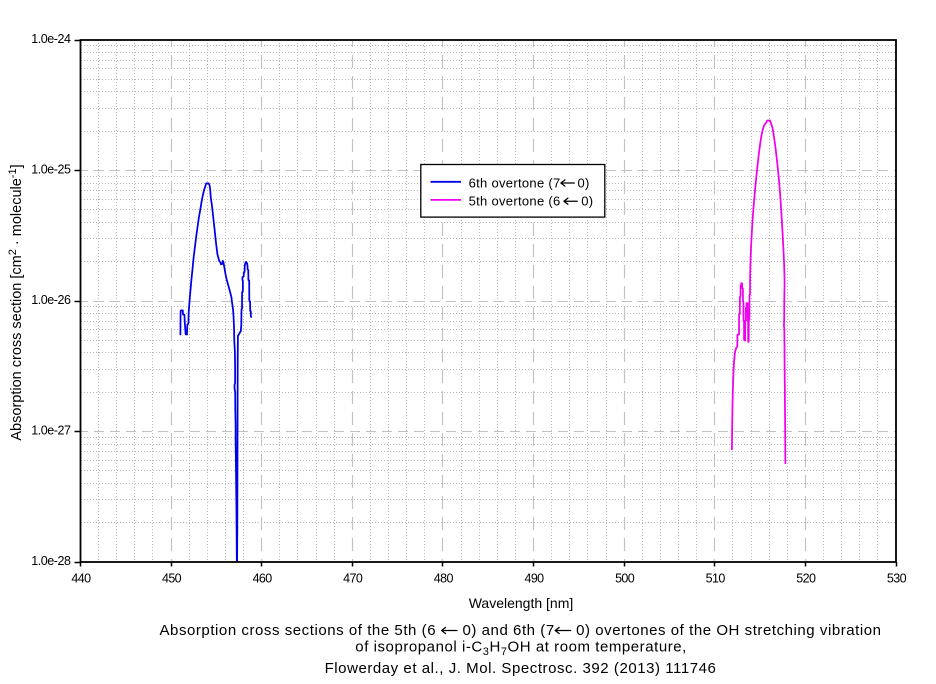 This screenshot has width=936, height=684. What do you see at coordinates (51, 430) in the screenshot?
I see `svg-text: 1.0e-27` at bounding box center [51, 430].